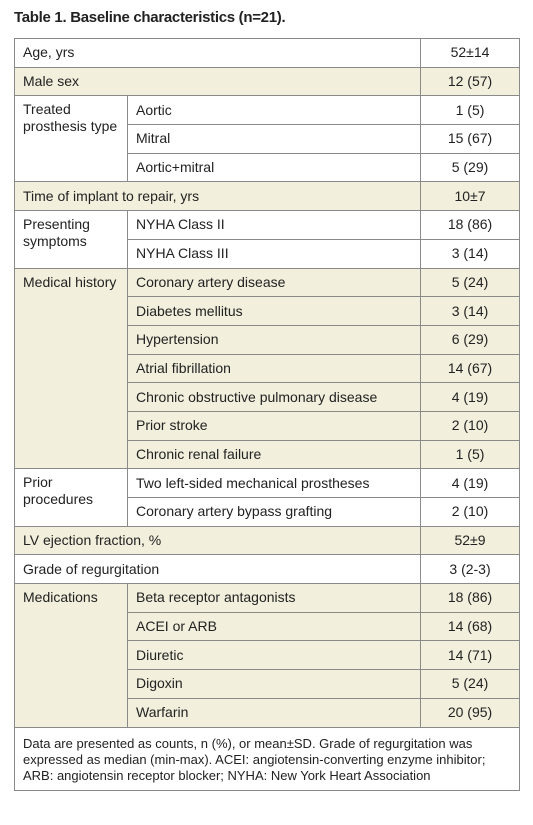 The image size is (533, 825). Describe the element at coordinates (71, 139) in the screenshot. I see `group-label: Treated prosthesis type` at that location.